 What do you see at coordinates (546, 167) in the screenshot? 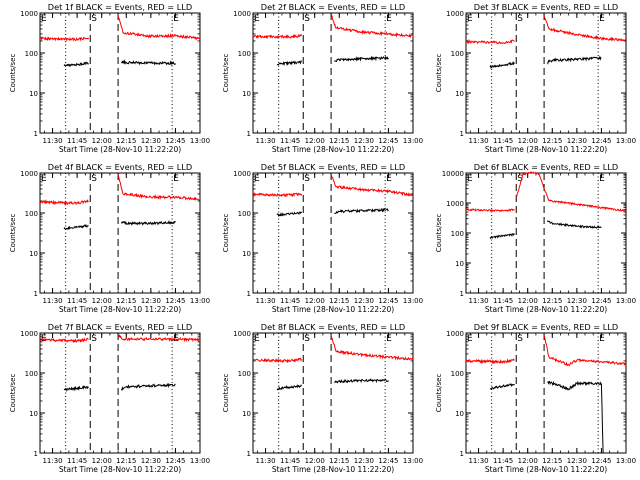
I see `panel-title: Det 6f BLACK = Events, RED = LLD` at bounding box center [546, 167].